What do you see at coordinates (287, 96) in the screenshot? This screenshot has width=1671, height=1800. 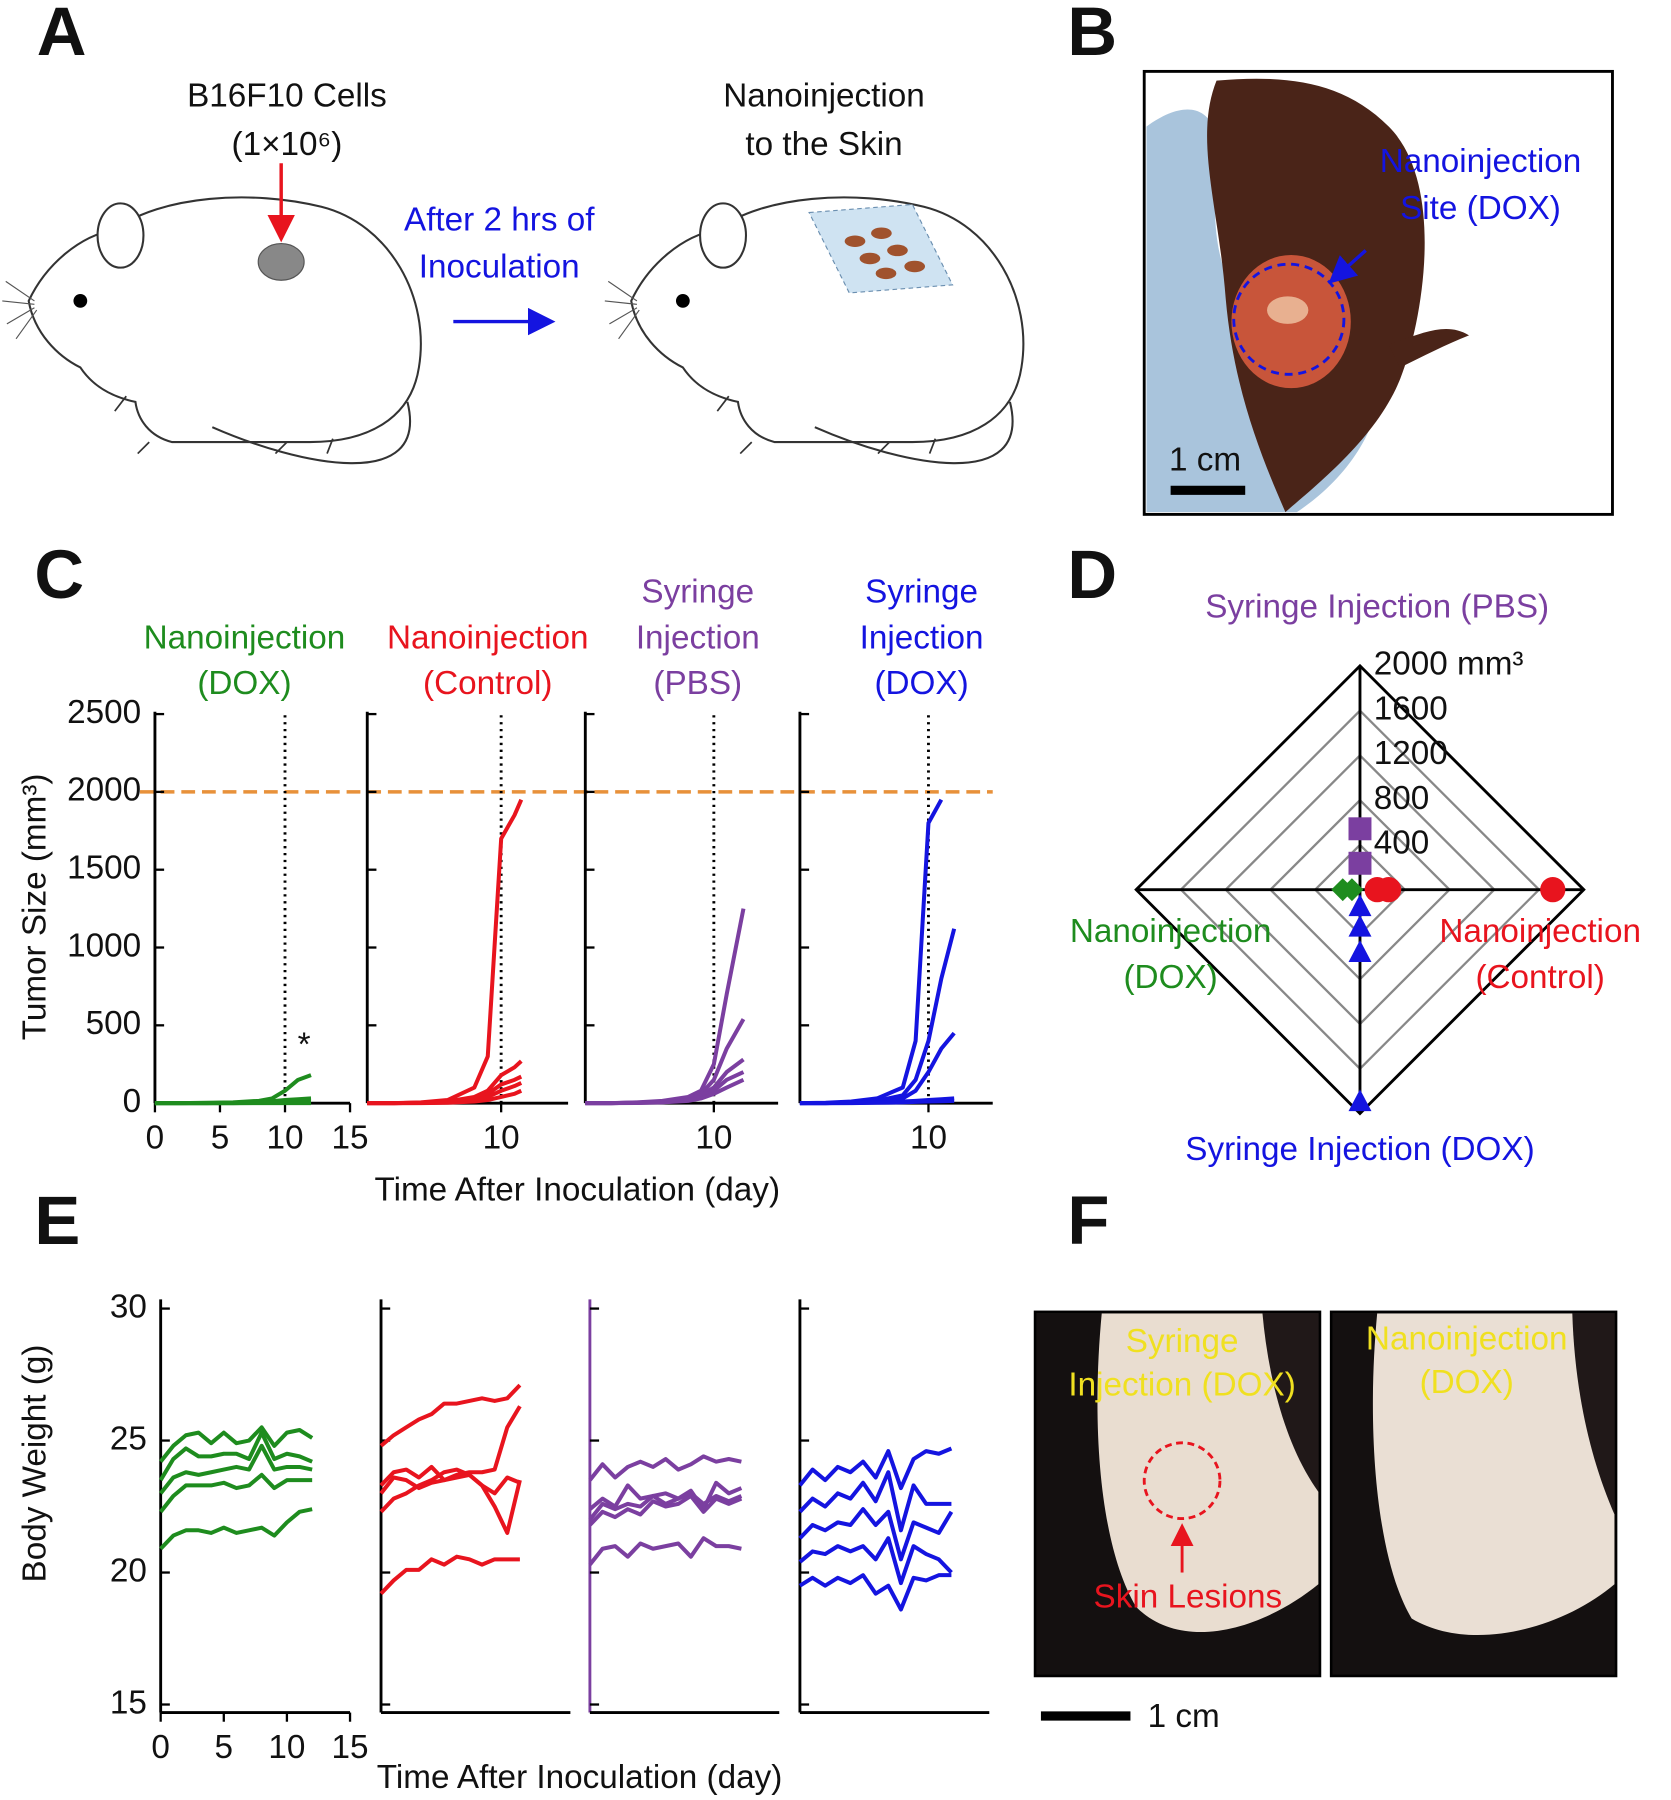 I see `label: B16F10 Cells` at bounding box center [287, 96].